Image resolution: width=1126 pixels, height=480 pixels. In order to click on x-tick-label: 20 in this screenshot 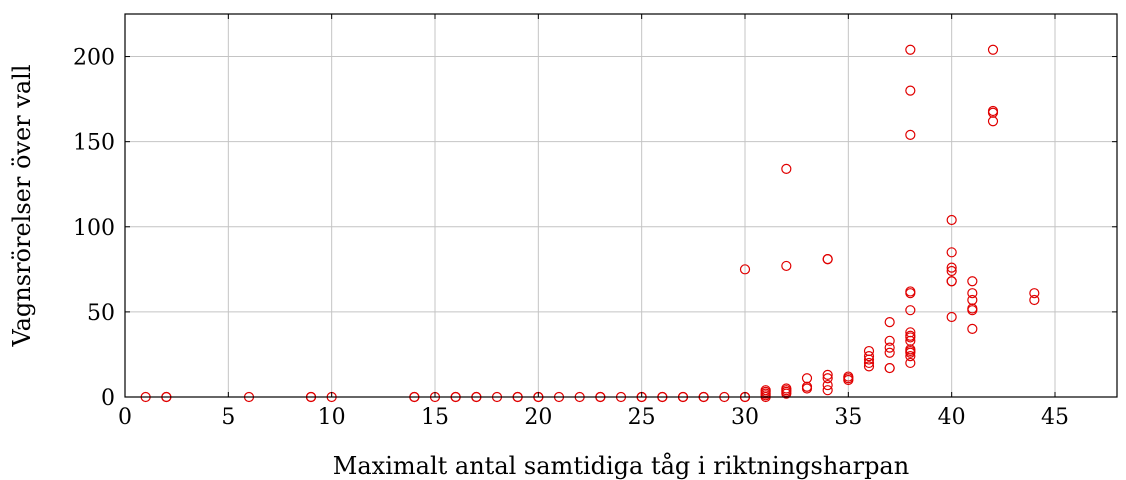, I will do `click(538, 417)`.